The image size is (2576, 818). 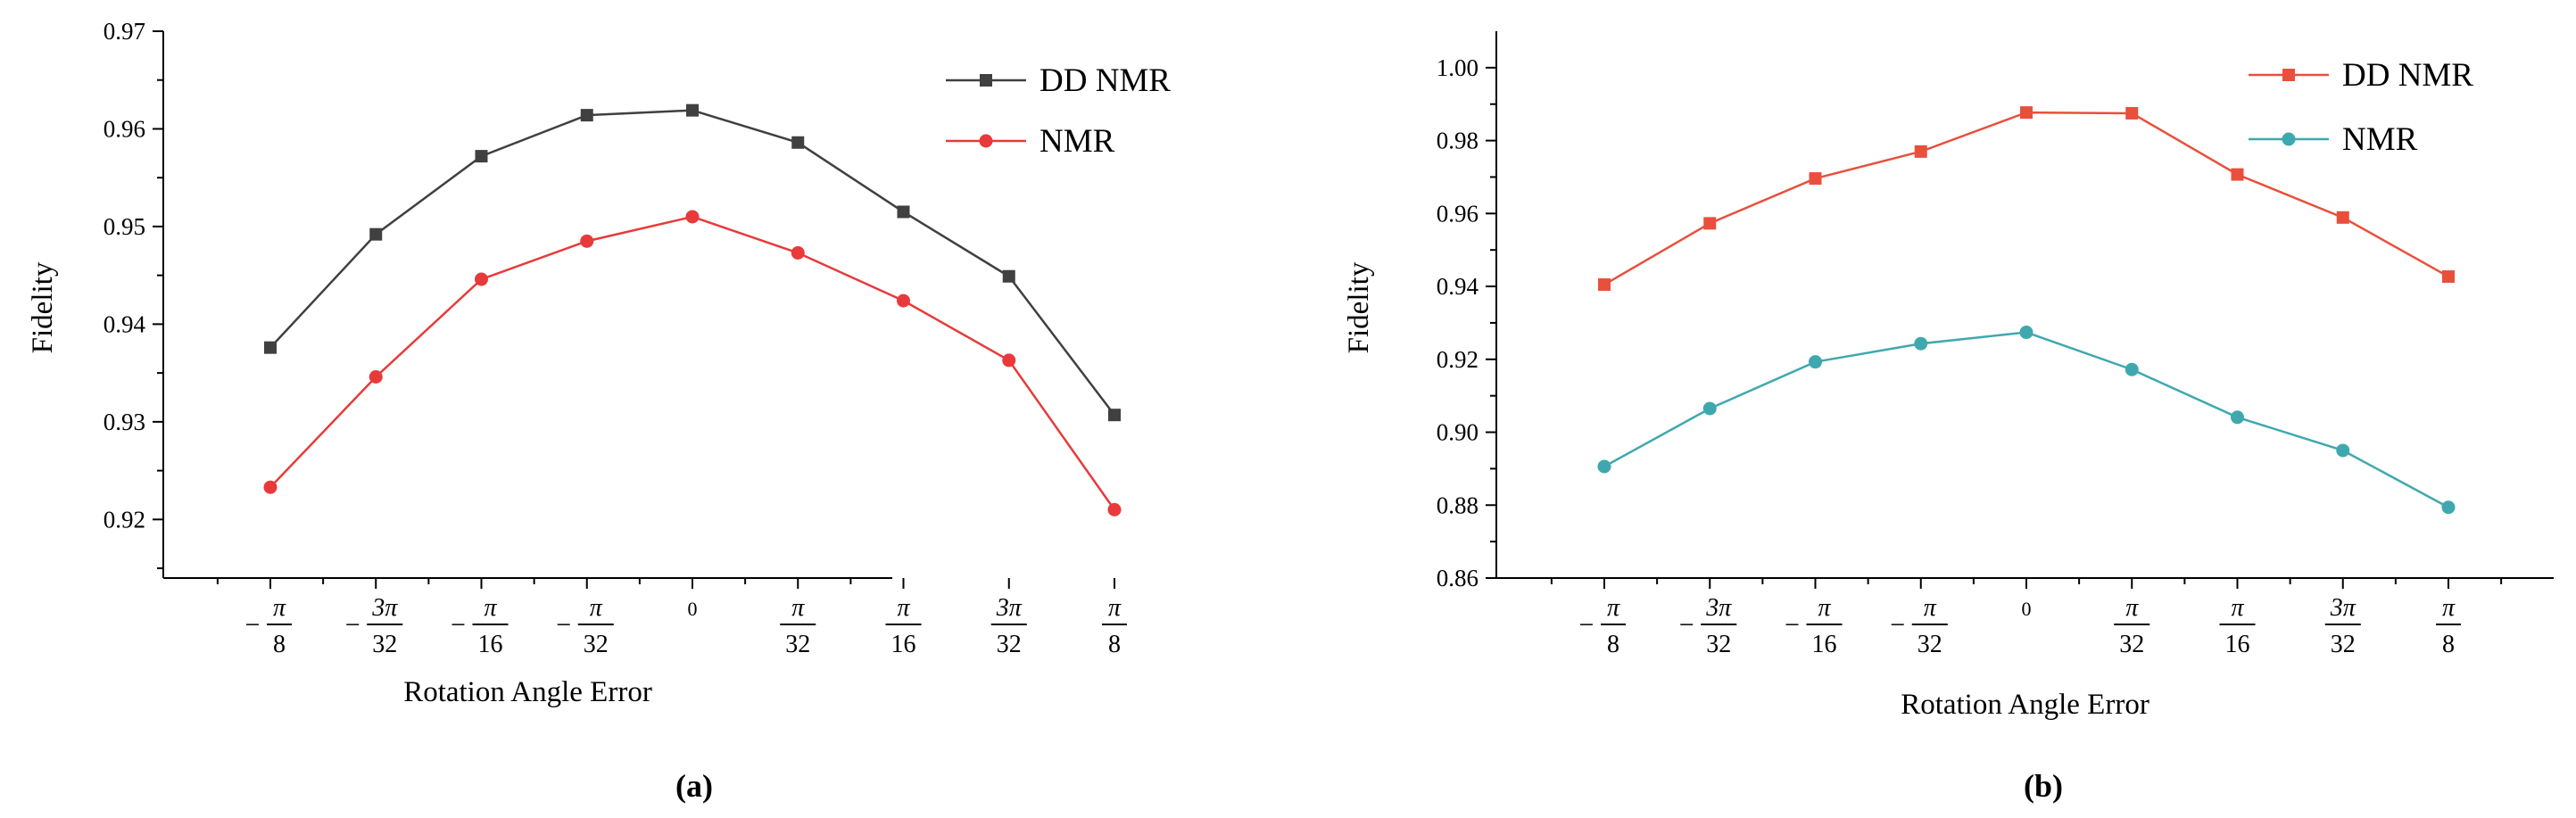 What do you see at coordinates (1077, 141) in the screenshot?
I see `legend-label: NMR` at bounding box center [1077, 141].